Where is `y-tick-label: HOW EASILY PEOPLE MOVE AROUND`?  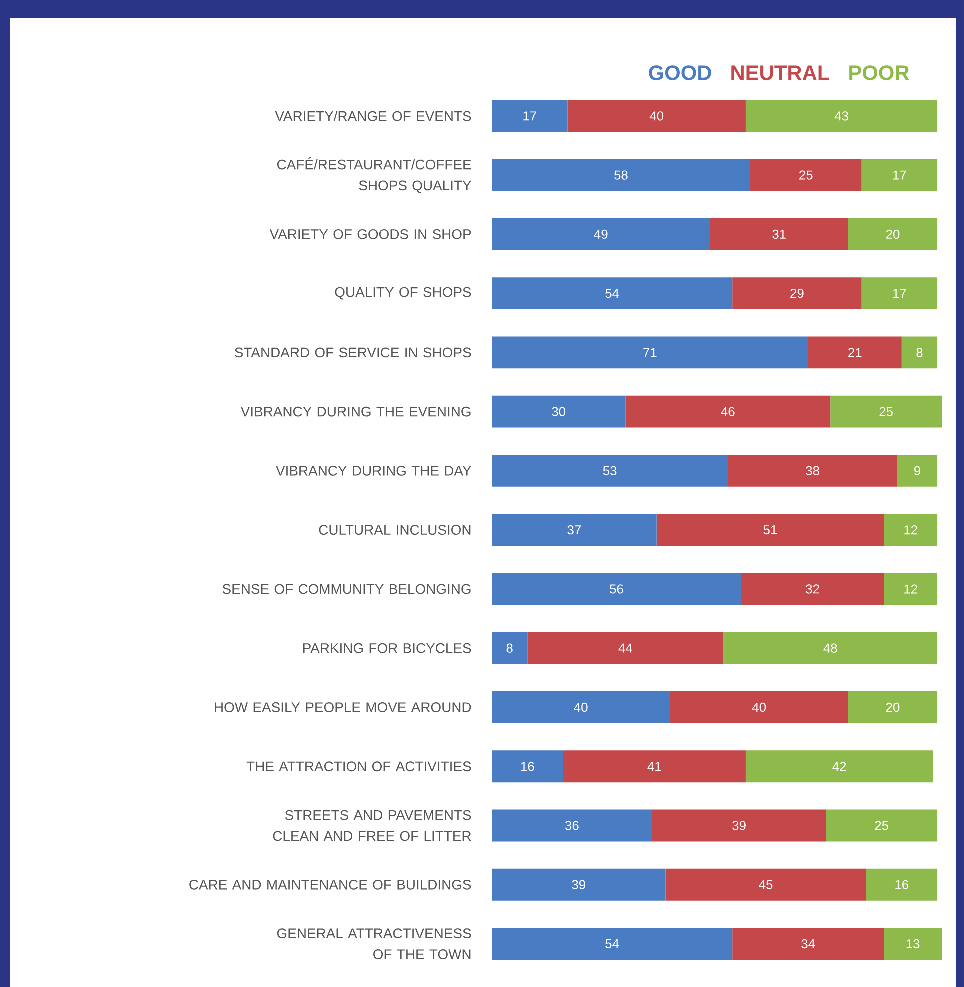
y-tick-label: HOW EASILY PEOPLE MOVE AROUND is located at coordinates (343, 707).